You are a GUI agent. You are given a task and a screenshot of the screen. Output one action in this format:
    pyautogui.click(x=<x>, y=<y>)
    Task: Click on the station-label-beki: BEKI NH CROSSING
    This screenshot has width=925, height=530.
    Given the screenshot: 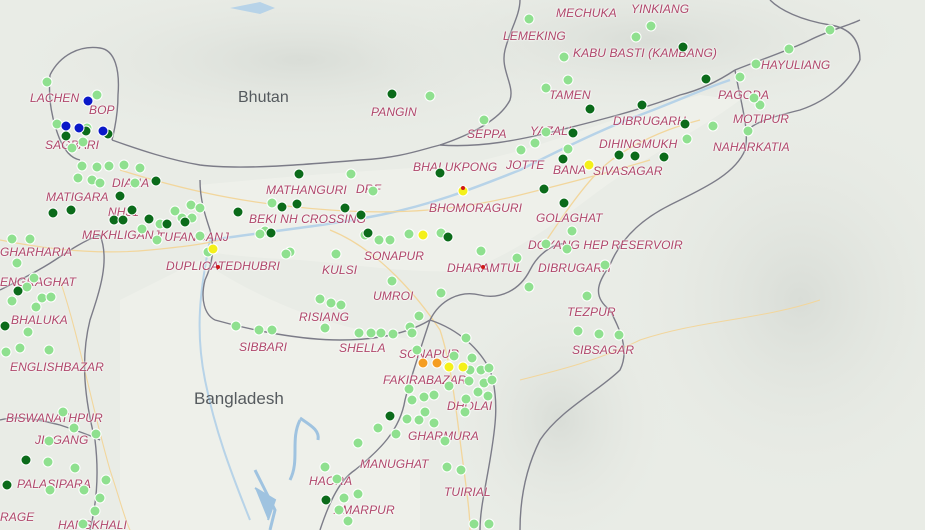 What is the action you would take?
    pyautogui.click(x=307, y=219)
    